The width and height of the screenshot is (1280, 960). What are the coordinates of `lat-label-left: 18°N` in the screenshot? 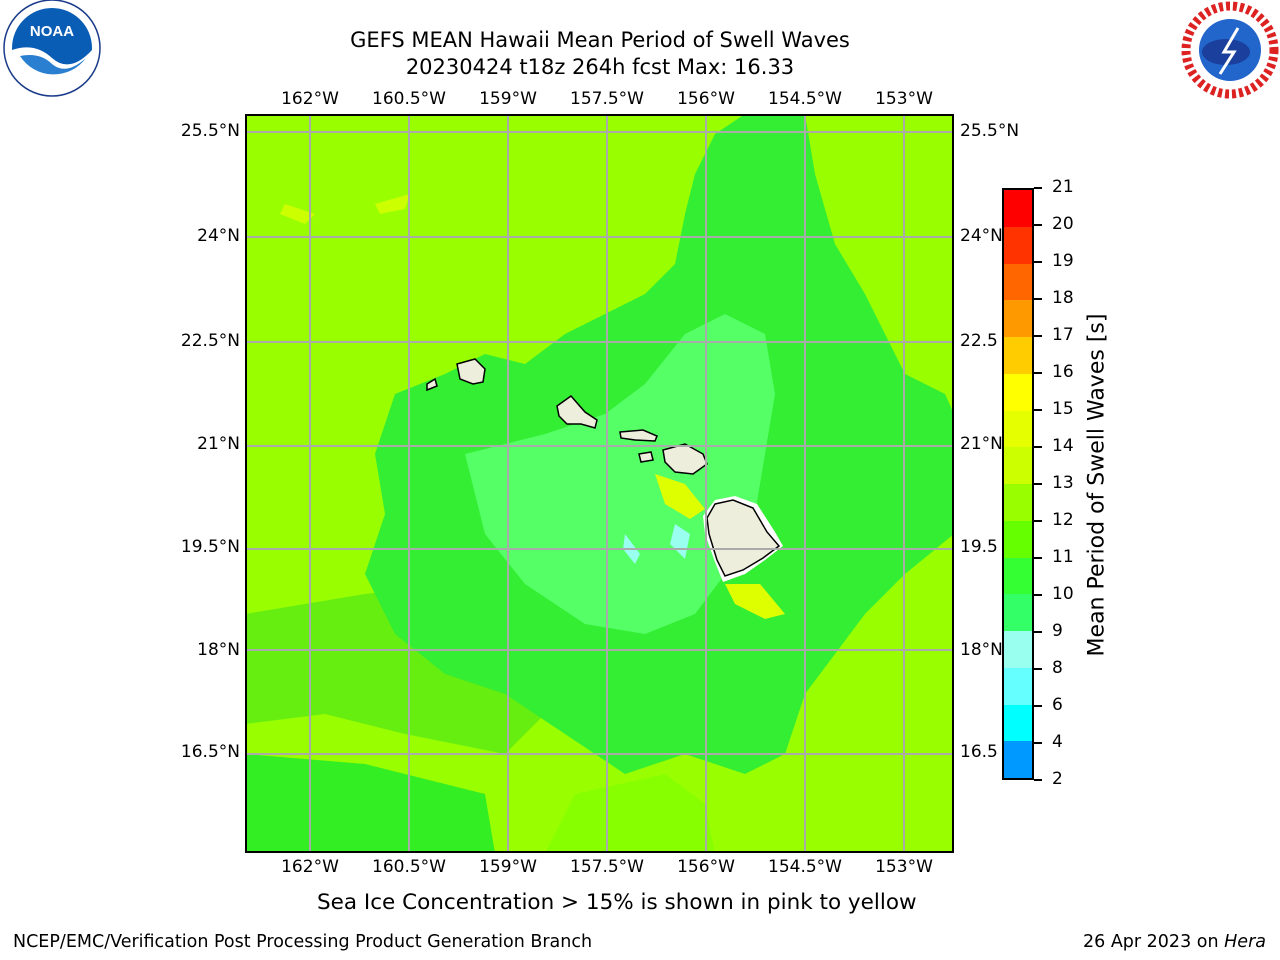 It's located at (218, 650).